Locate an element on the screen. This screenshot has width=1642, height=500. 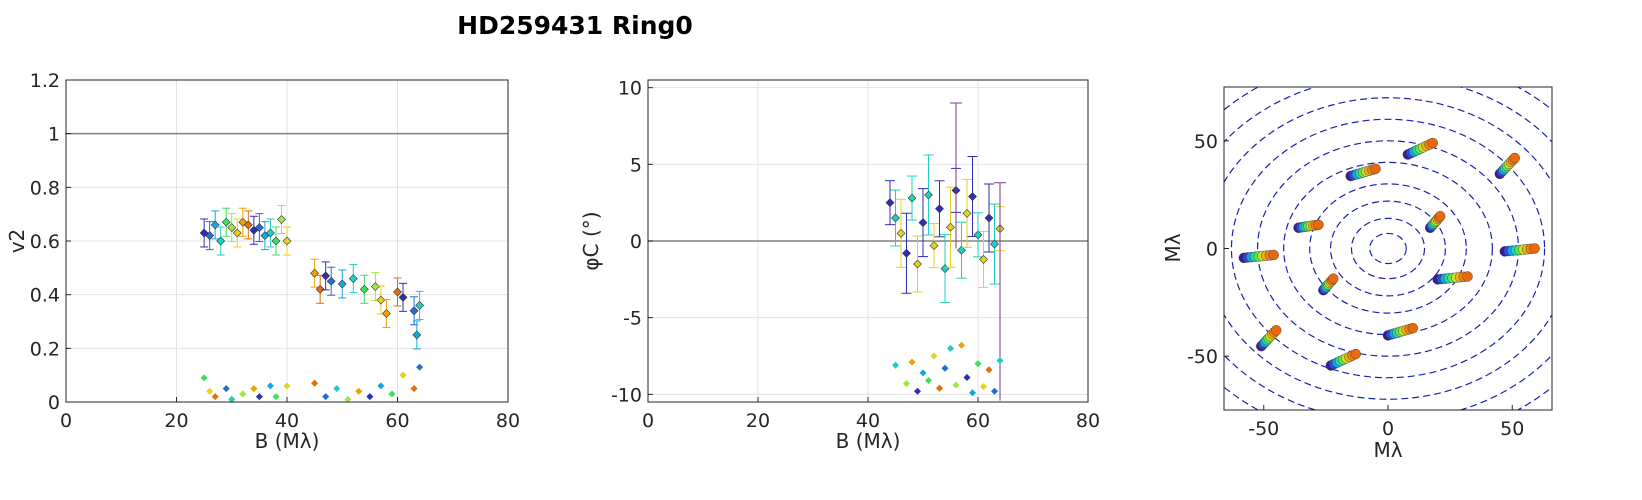
closure-phase-y-label: φC (°) is located at coordinates (591, 240).